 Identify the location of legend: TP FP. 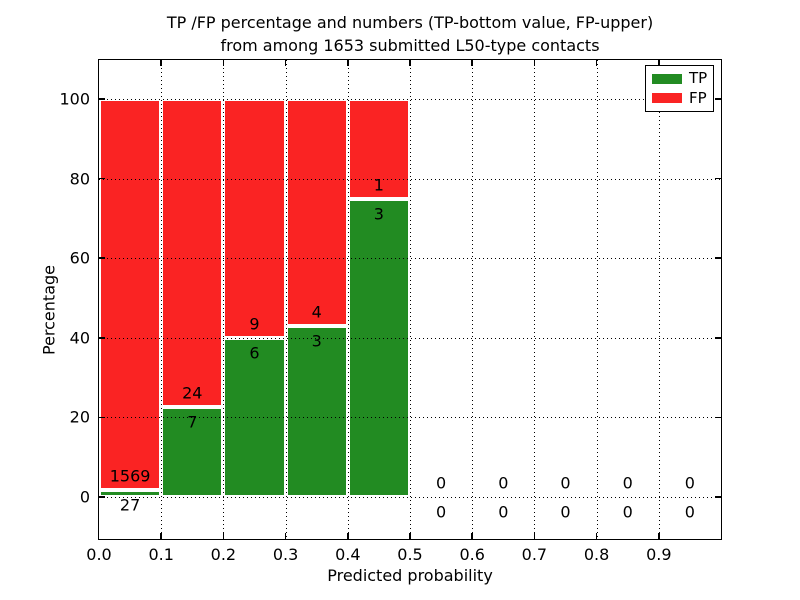
(679, 88).